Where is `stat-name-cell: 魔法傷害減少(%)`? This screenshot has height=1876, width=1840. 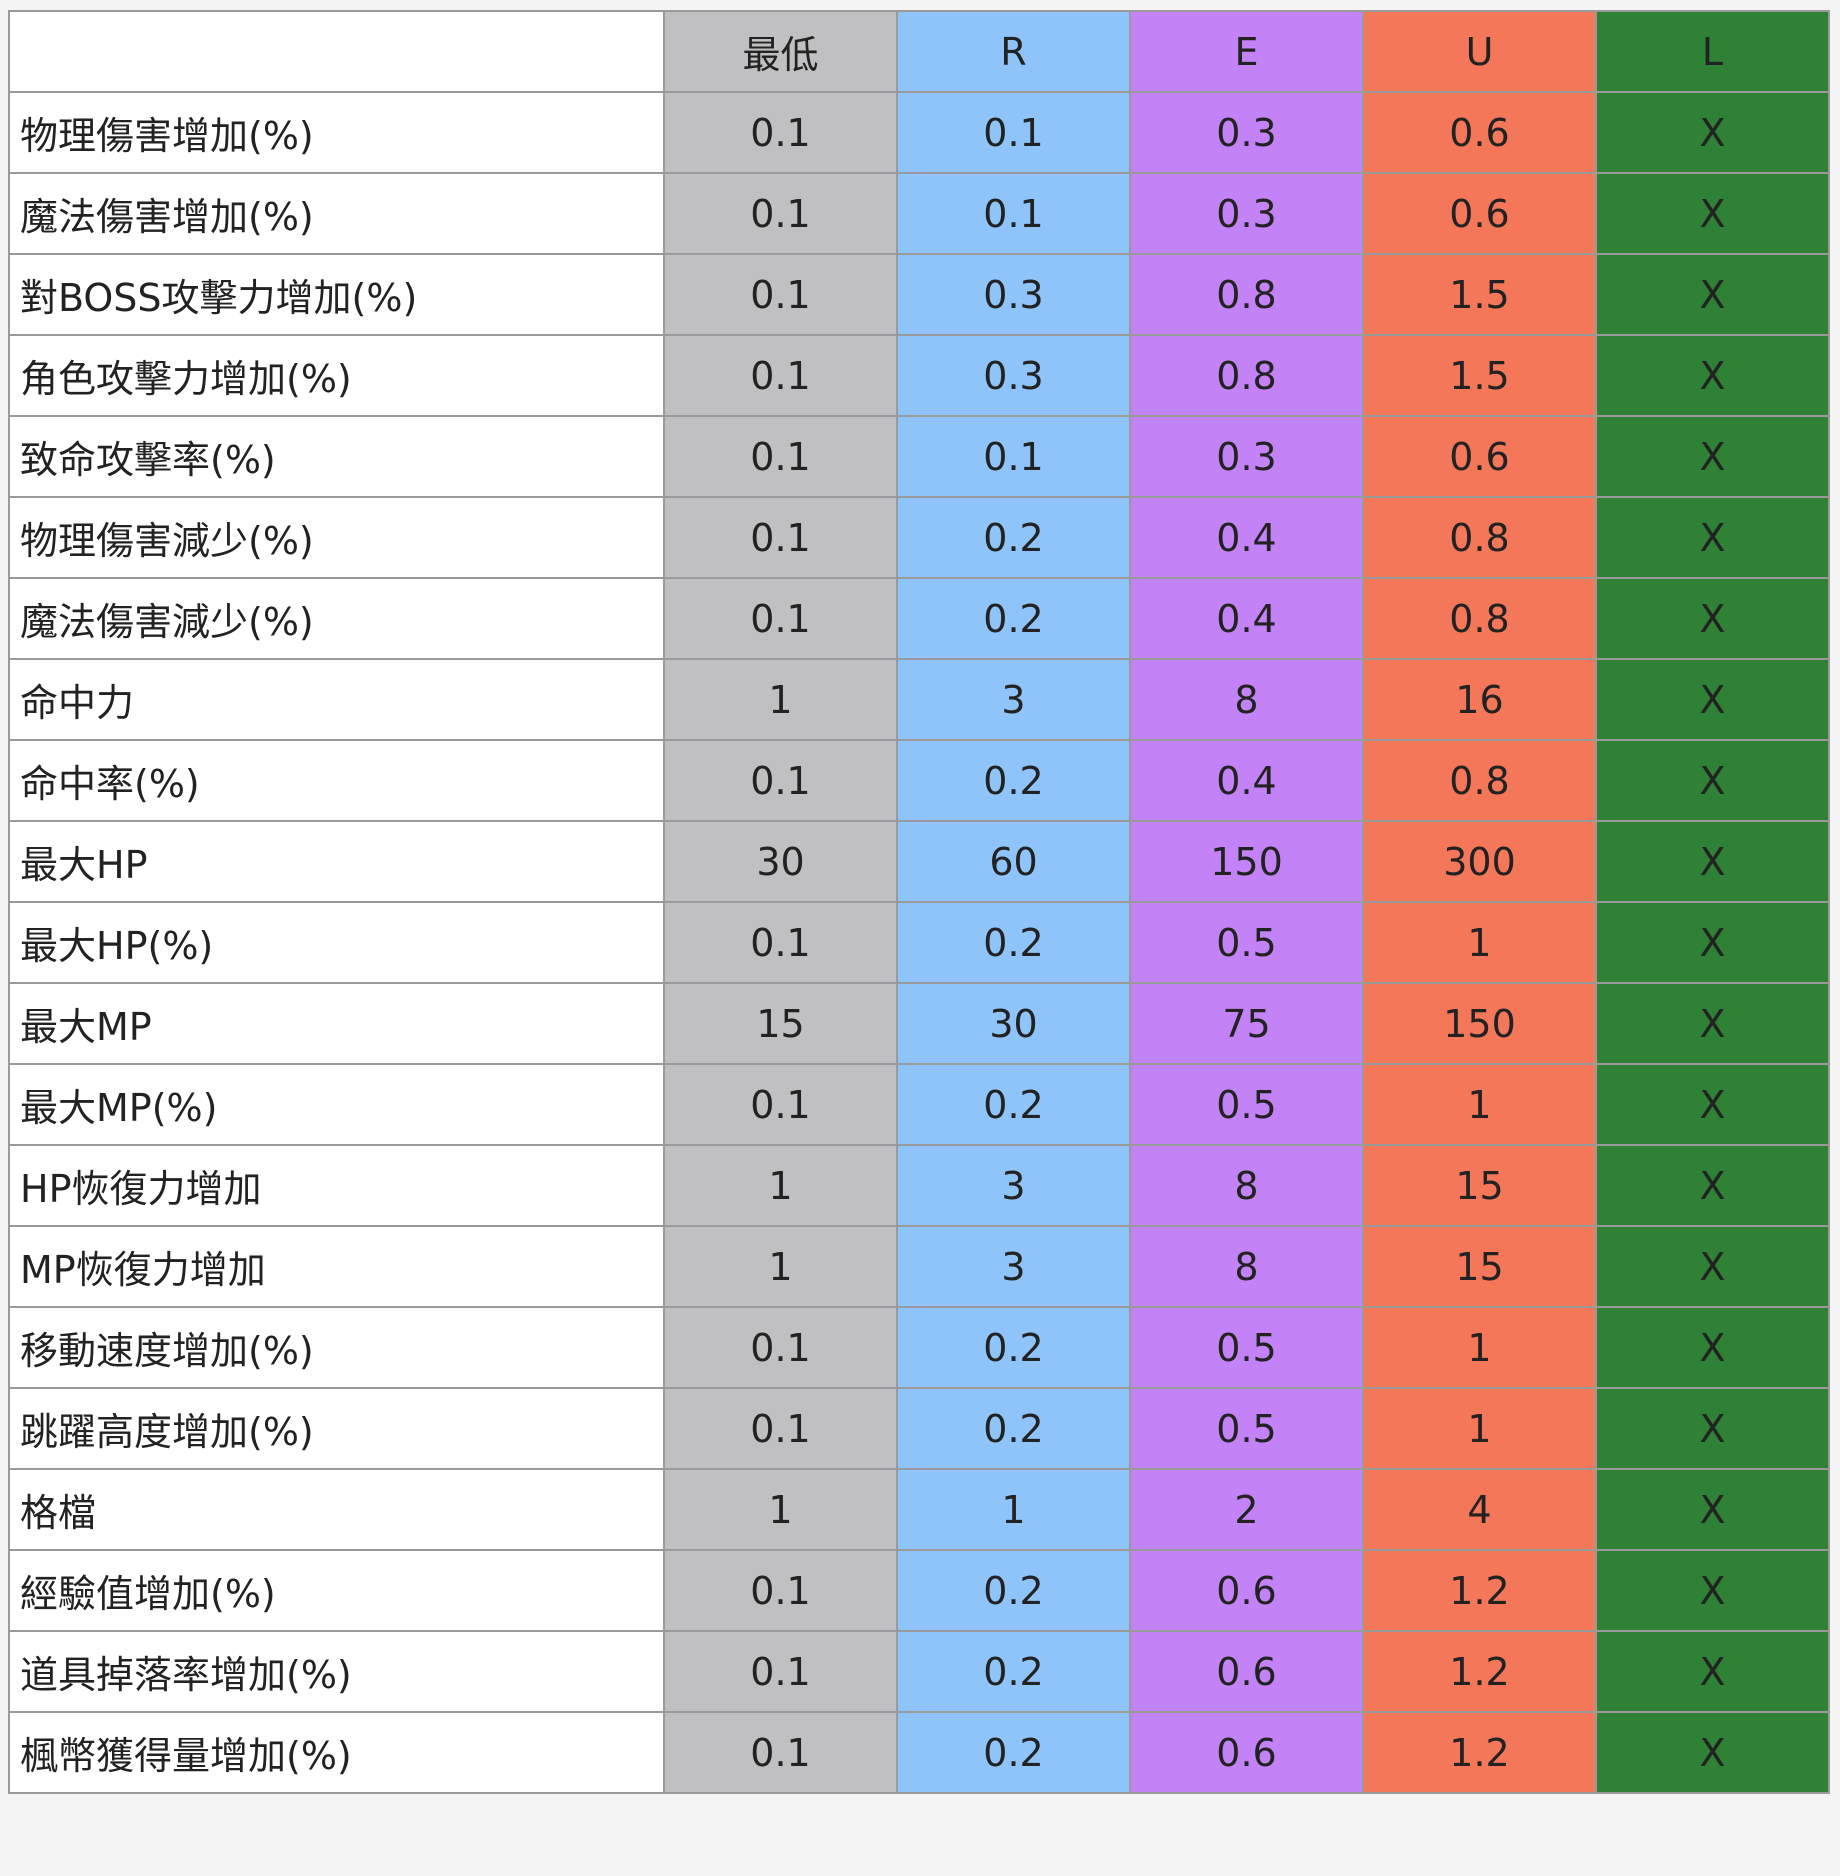 stat-name-cell: 魔法傷害減少(%) is located at coordinates (336, 618).